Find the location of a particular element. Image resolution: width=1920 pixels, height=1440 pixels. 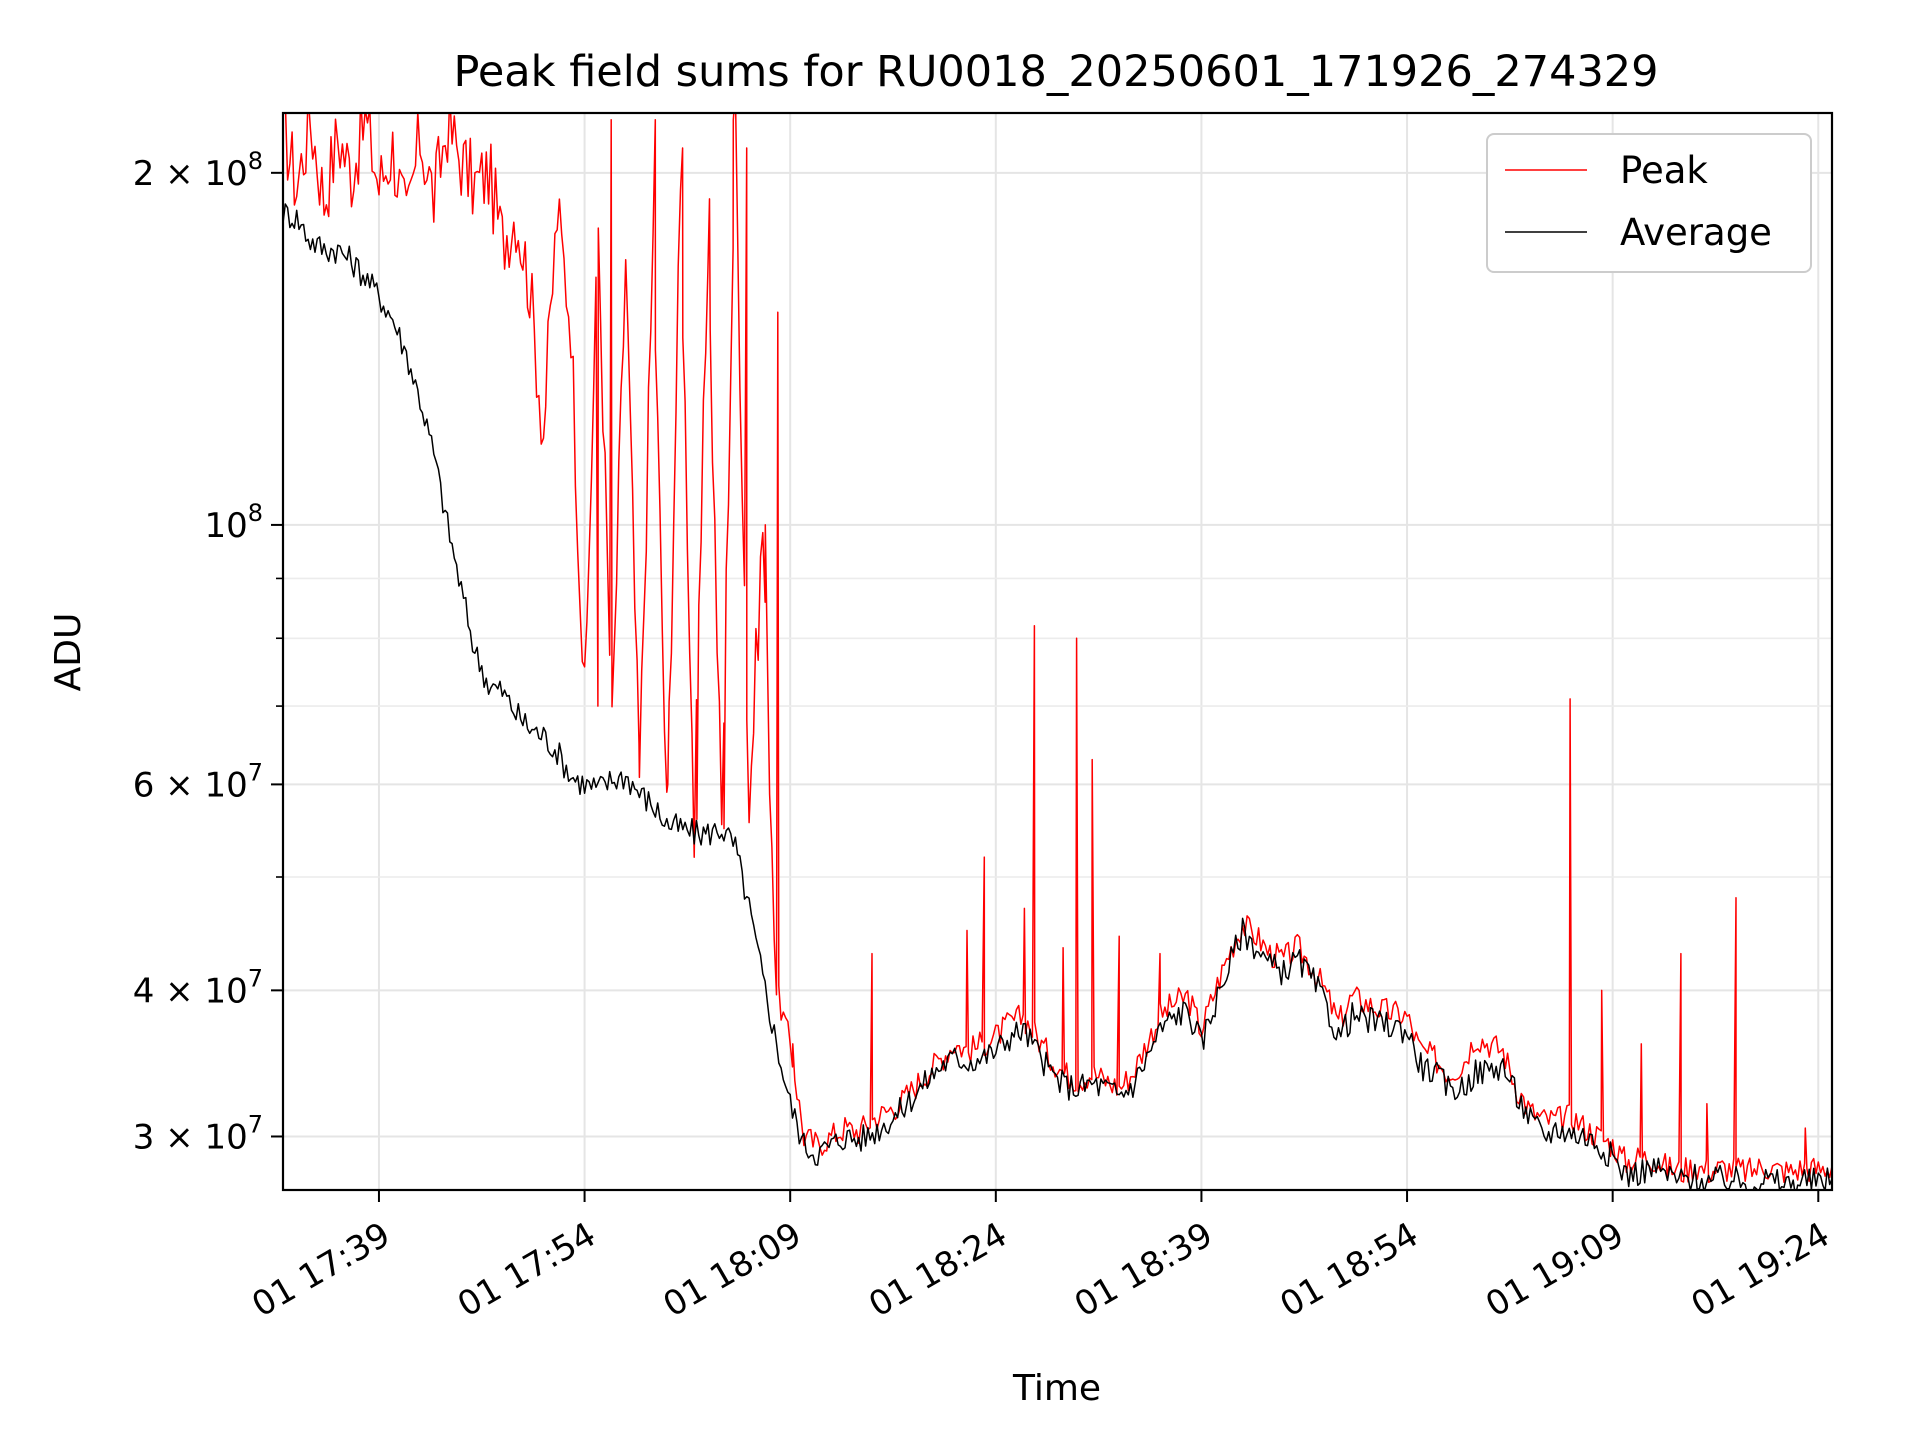

legend: Peak Average is located at coordinates (1649, 203).